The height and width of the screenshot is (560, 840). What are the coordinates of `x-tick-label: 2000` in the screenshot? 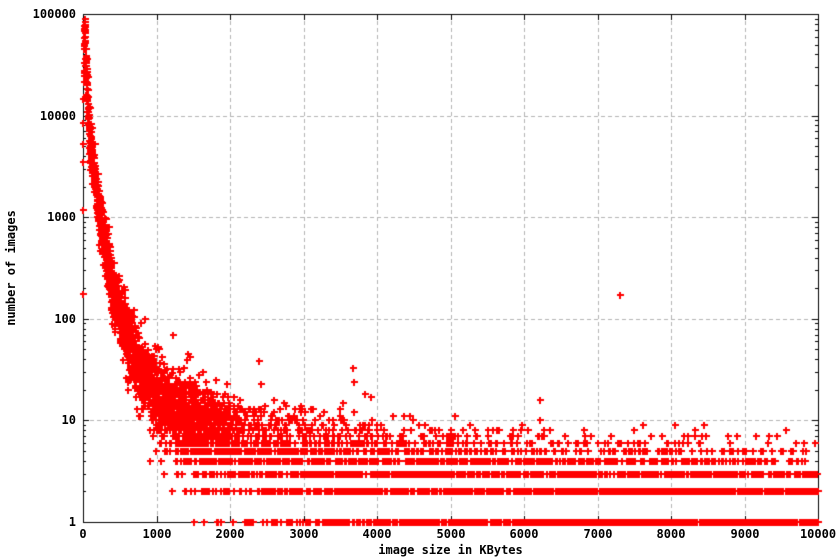 It's located at (230, 534).